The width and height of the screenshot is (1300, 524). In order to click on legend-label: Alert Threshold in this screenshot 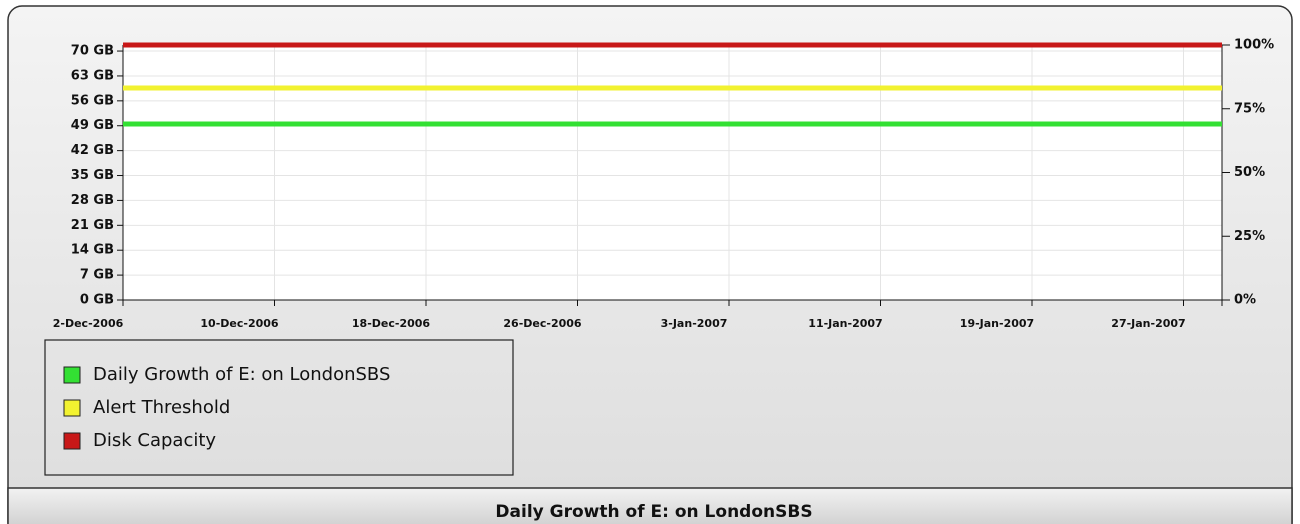, I will do `click(161, 407)`.